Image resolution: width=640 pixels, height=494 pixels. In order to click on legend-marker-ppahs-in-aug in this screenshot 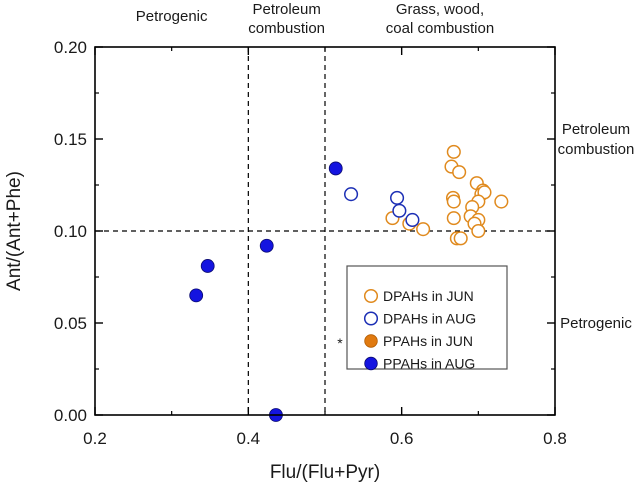, I will do `click(371, 363)`.